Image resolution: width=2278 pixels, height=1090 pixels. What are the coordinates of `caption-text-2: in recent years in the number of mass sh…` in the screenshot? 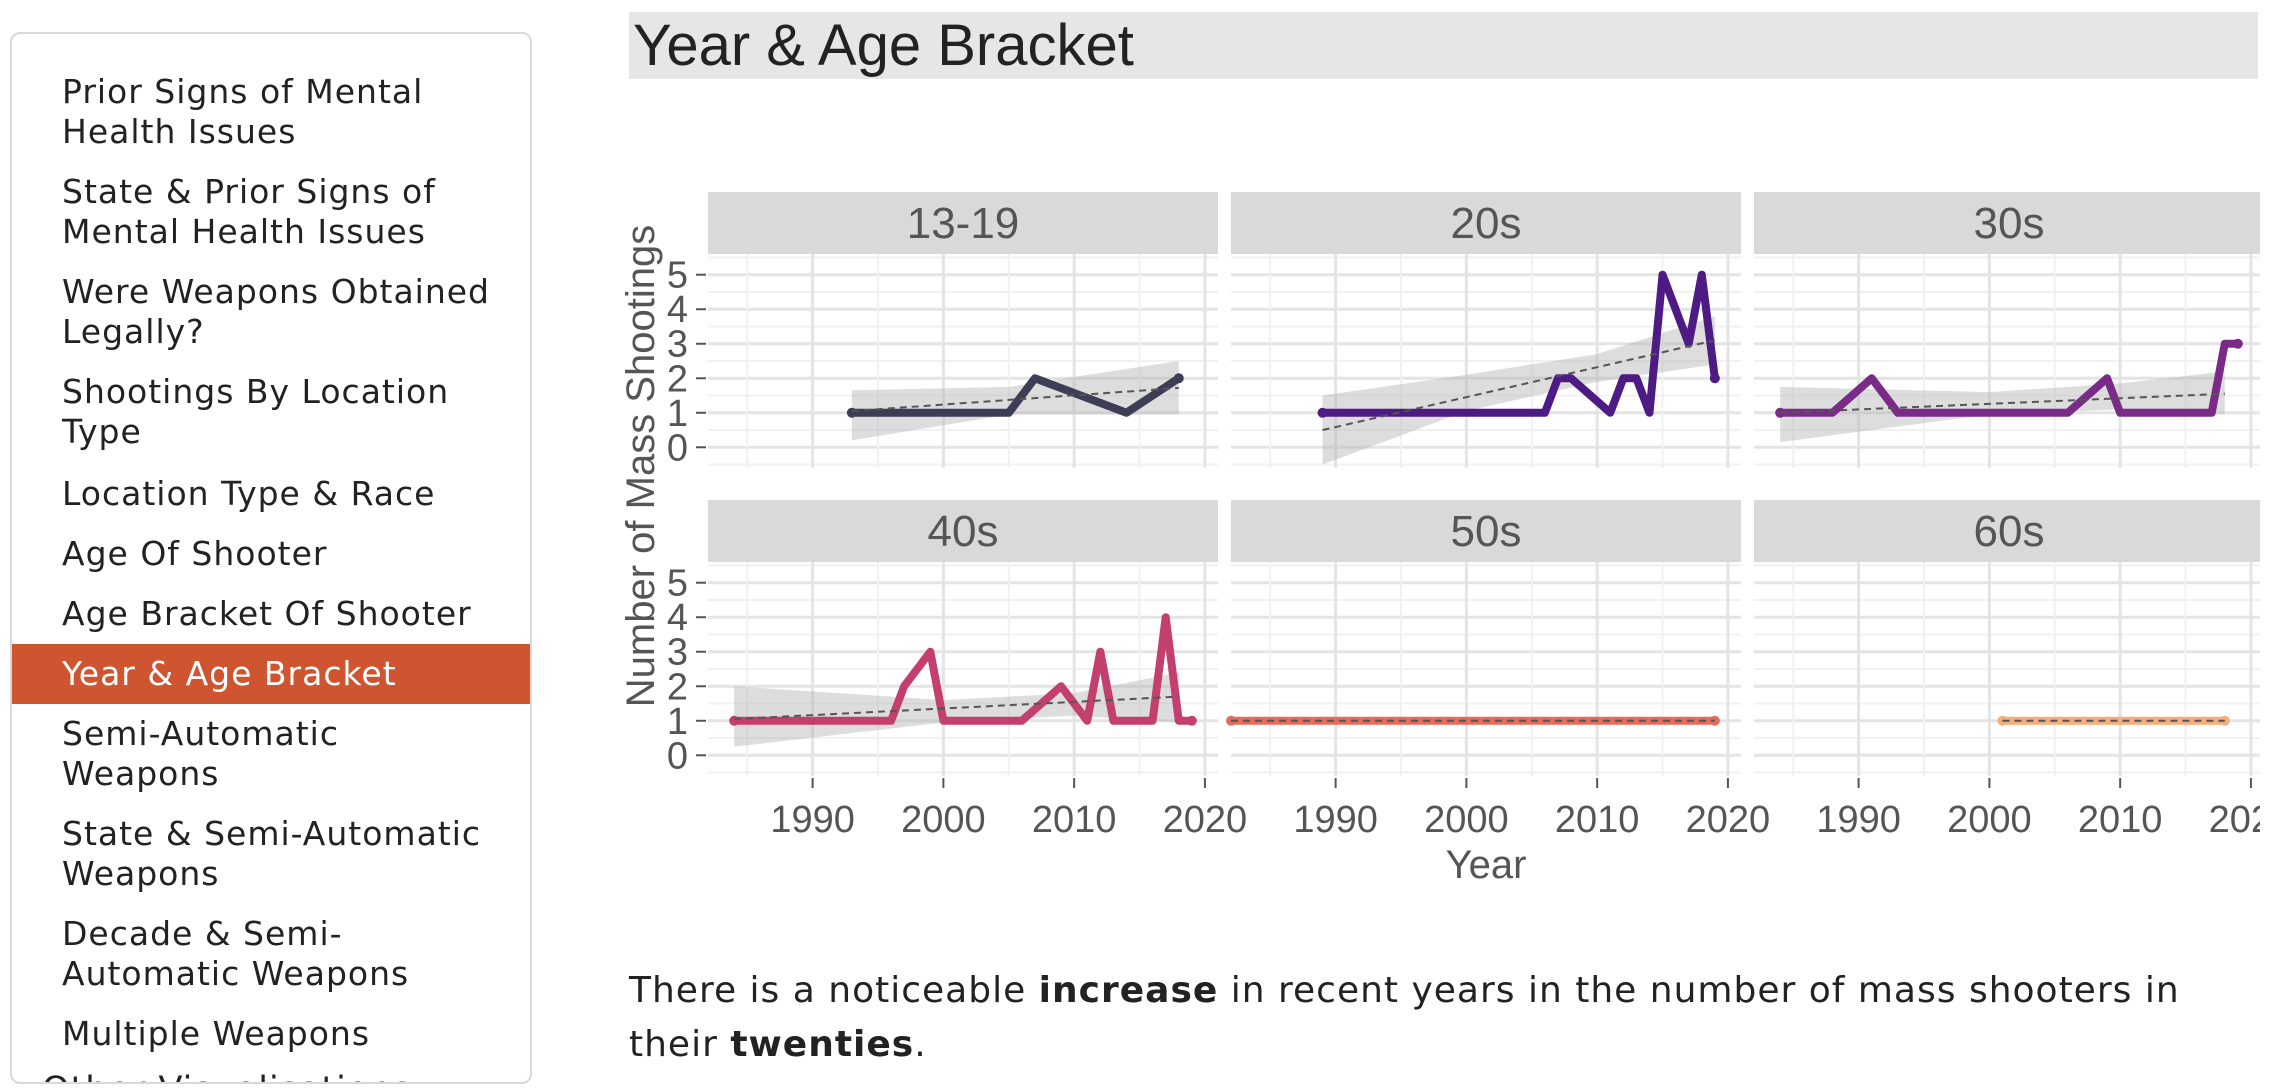 It's located at (1404, 1017).